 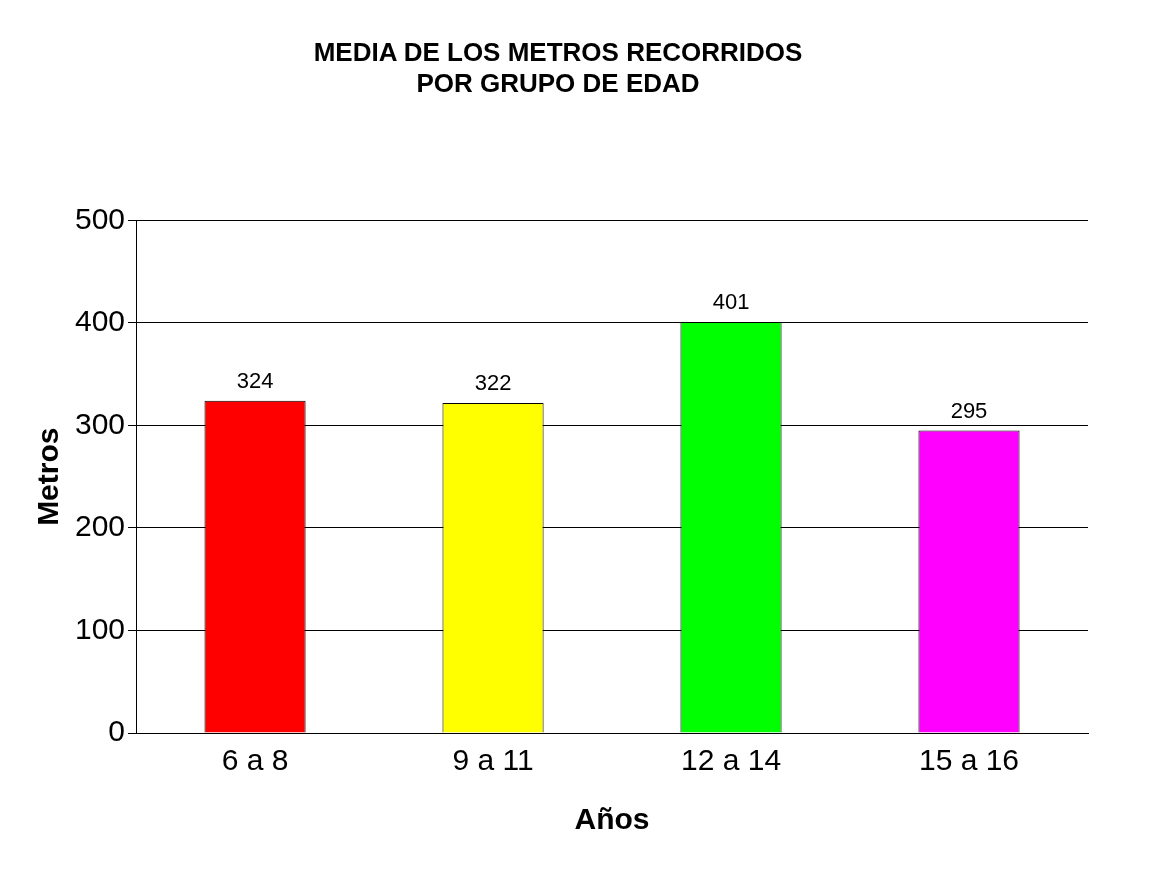 What do you see at coordinates (969, 410) in the screenshot?
I see `data-label: 295` at bounding box center [969, 410].